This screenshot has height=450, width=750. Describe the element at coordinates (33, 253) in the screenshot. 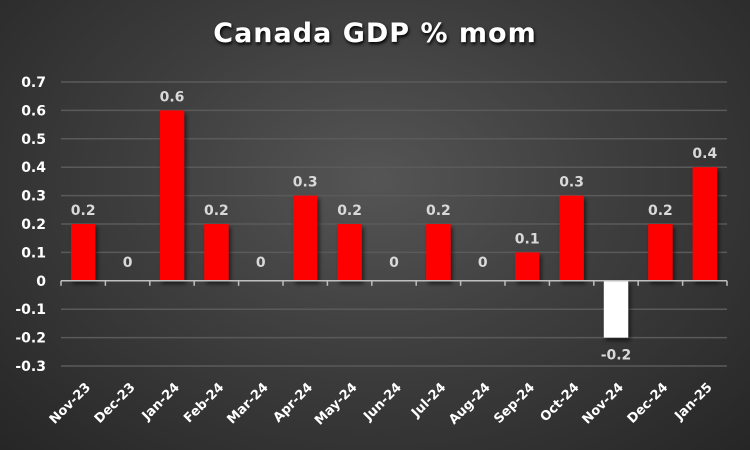

I see `y-tick-label: 0.1` at that location.